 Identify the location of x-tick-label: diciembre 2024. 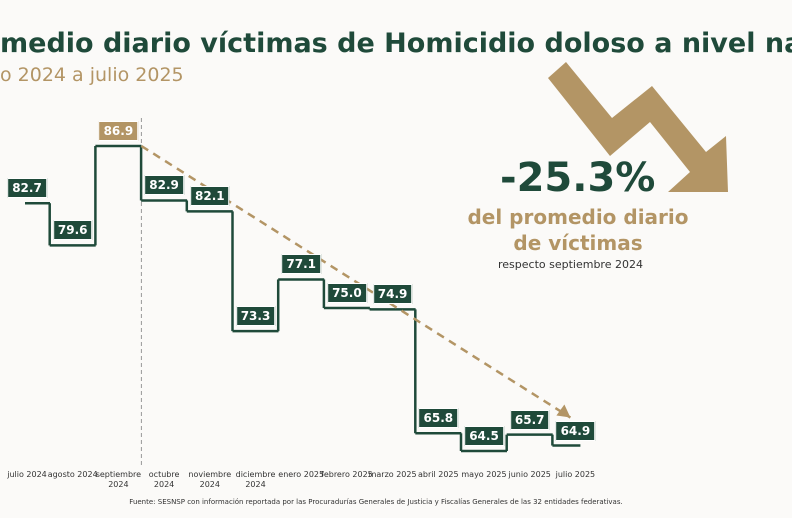
(255, 479).